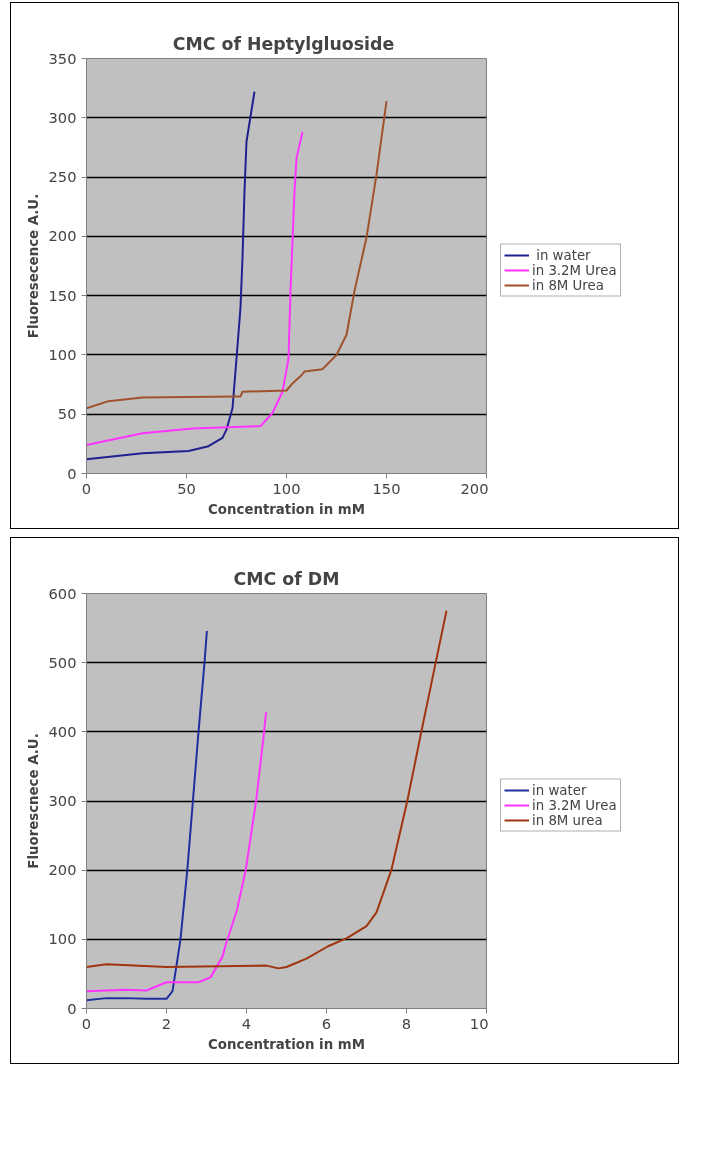 The height and width of the screenshot is (1176, 727). I want to click on legend-label: in 8M Urea, so click(568, 285).